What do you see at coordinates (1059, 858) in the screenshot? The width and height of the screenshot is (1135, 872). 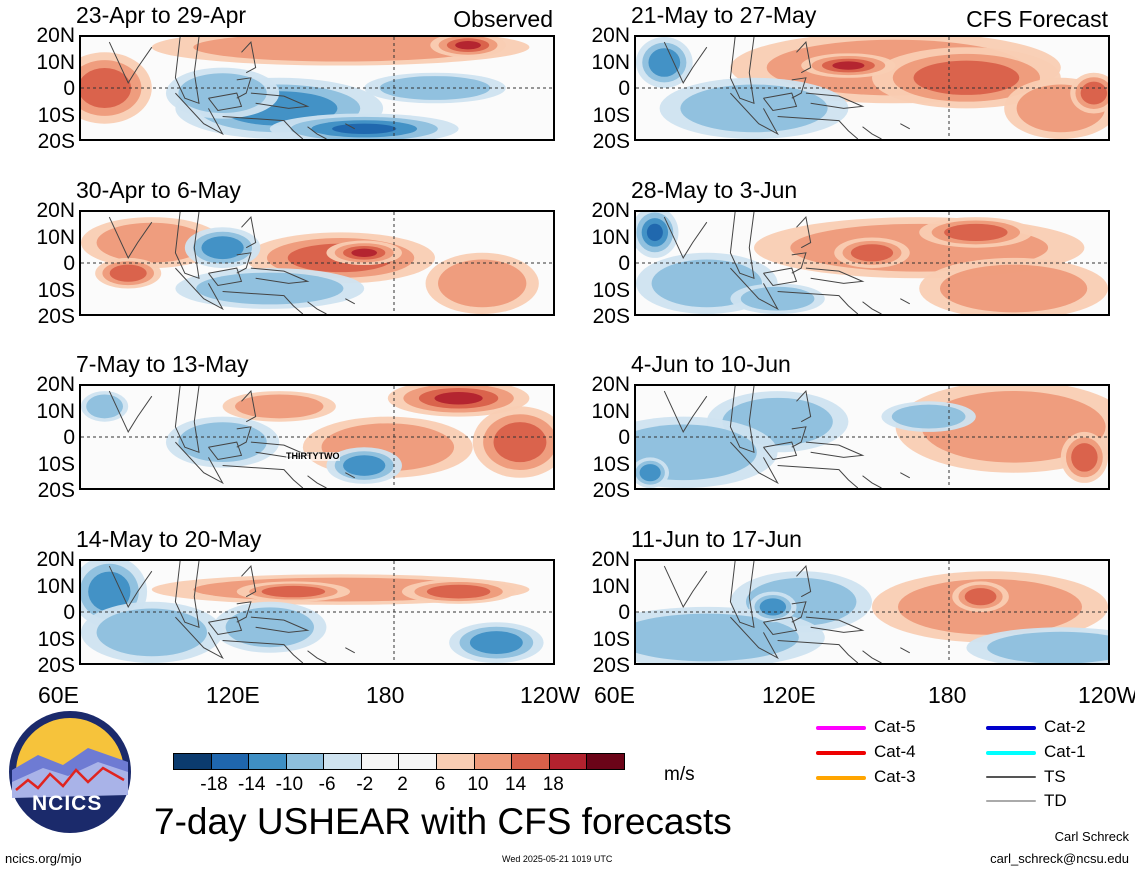 I see `footer-email: carl_schreck@ncsu.edu` at bounding box center [1059, 858].